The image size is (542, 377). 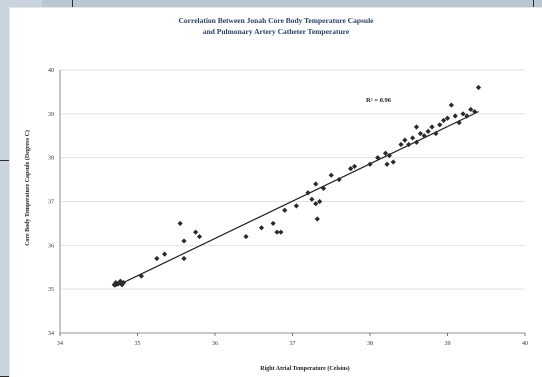 I want to click on x-tick-label: 36, so click(x=215, y=344).